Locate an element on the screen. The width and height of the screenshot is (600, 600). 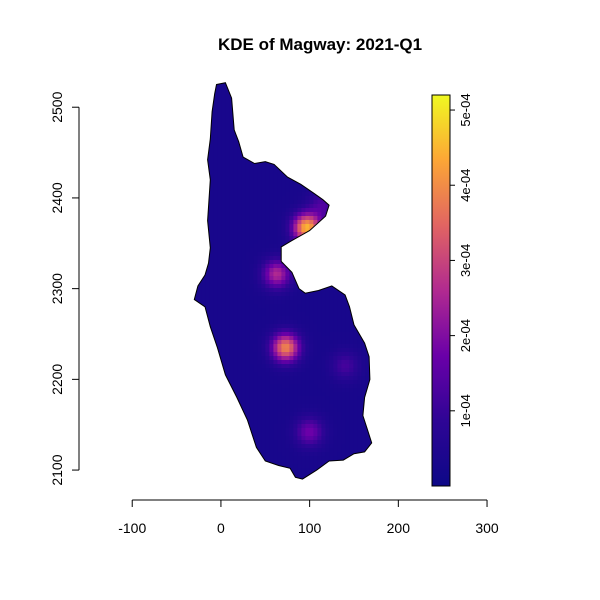
x-tick-label: 300 is located at coordinates (487, 528).